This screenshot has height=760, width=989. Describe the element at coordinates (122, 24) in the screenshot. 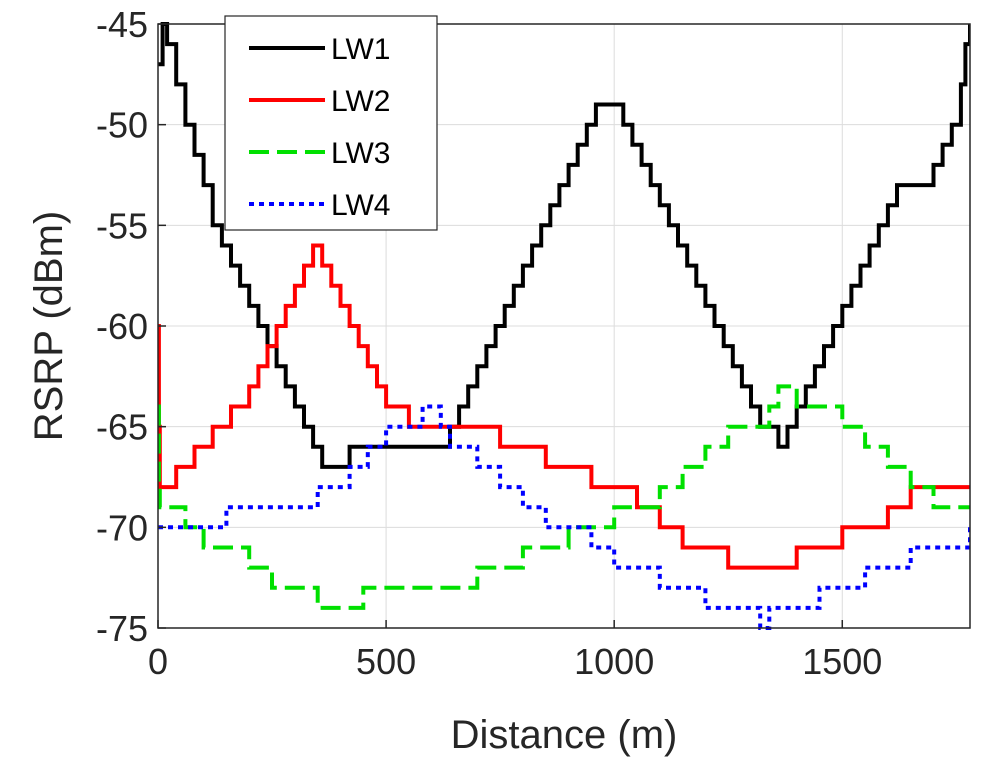

I see `y-tick-label: -45` at that location.